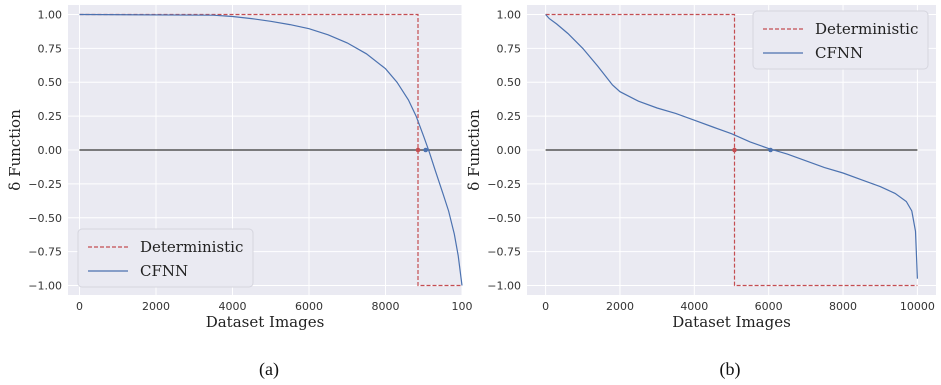  Describe the element at coordinates (730, 369) in the screenshot. I see `panel-caption: (b)` at that location.